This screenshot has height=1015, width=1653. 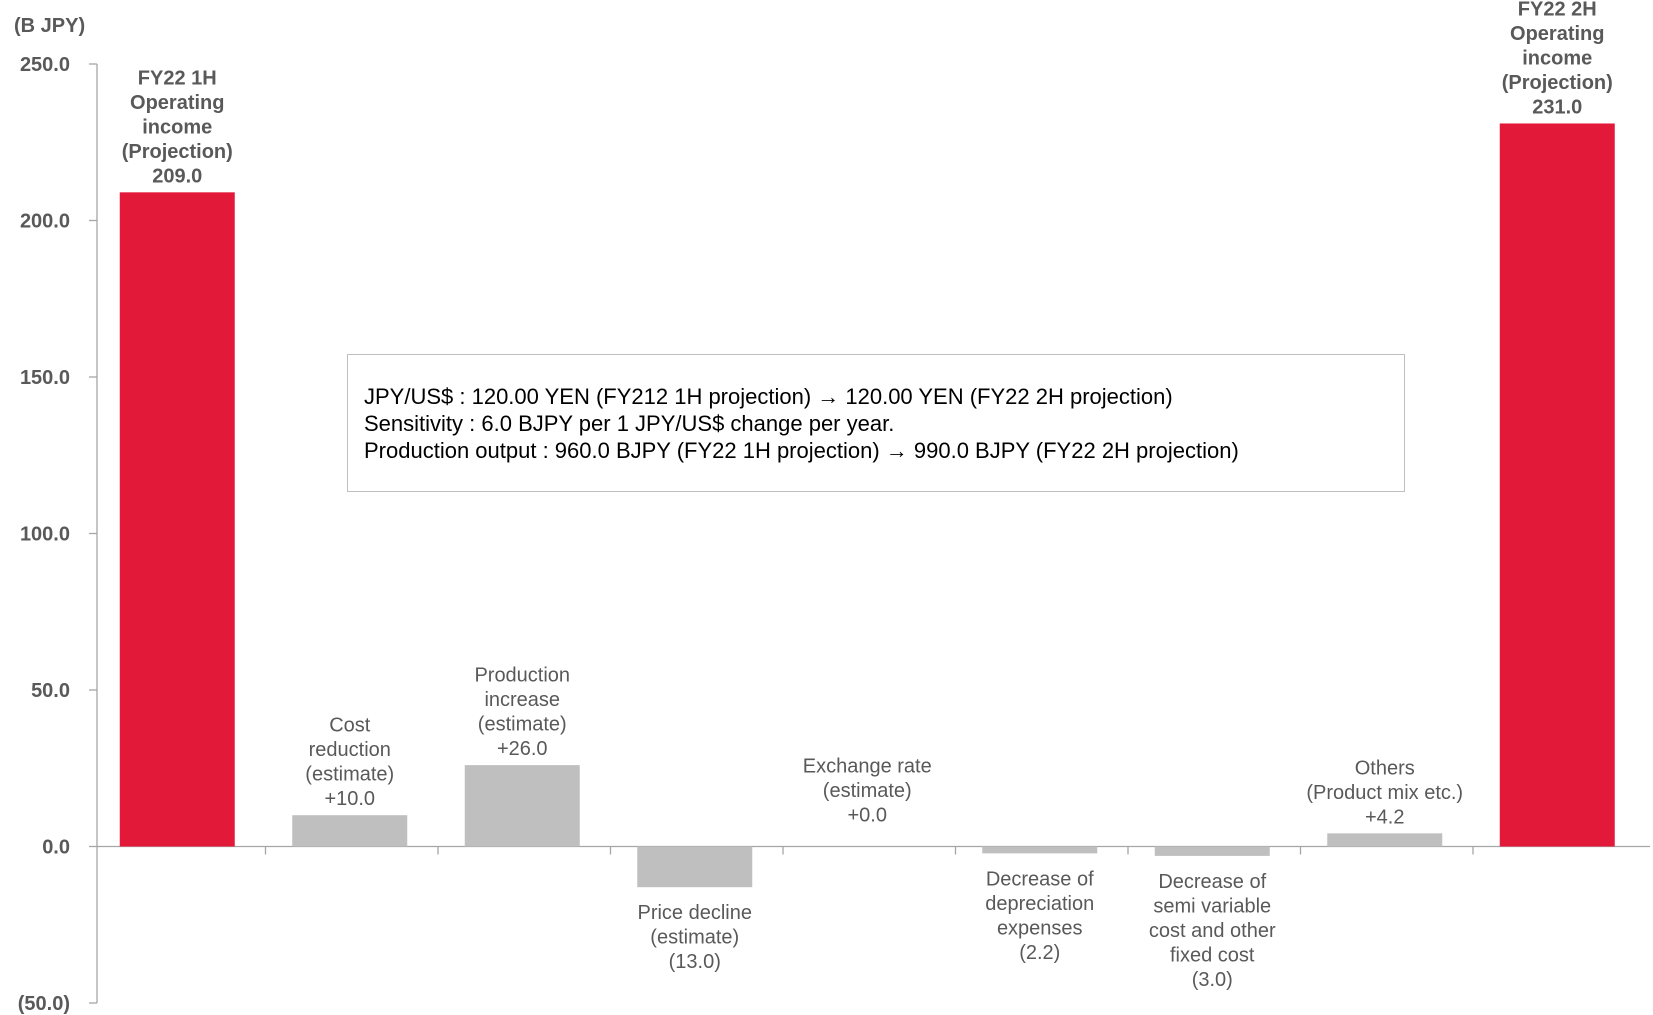 What do you see at coordinates (522, 676) in the screenshot?
I see `bar-category-label: Production` at bounding box center [522, 676].